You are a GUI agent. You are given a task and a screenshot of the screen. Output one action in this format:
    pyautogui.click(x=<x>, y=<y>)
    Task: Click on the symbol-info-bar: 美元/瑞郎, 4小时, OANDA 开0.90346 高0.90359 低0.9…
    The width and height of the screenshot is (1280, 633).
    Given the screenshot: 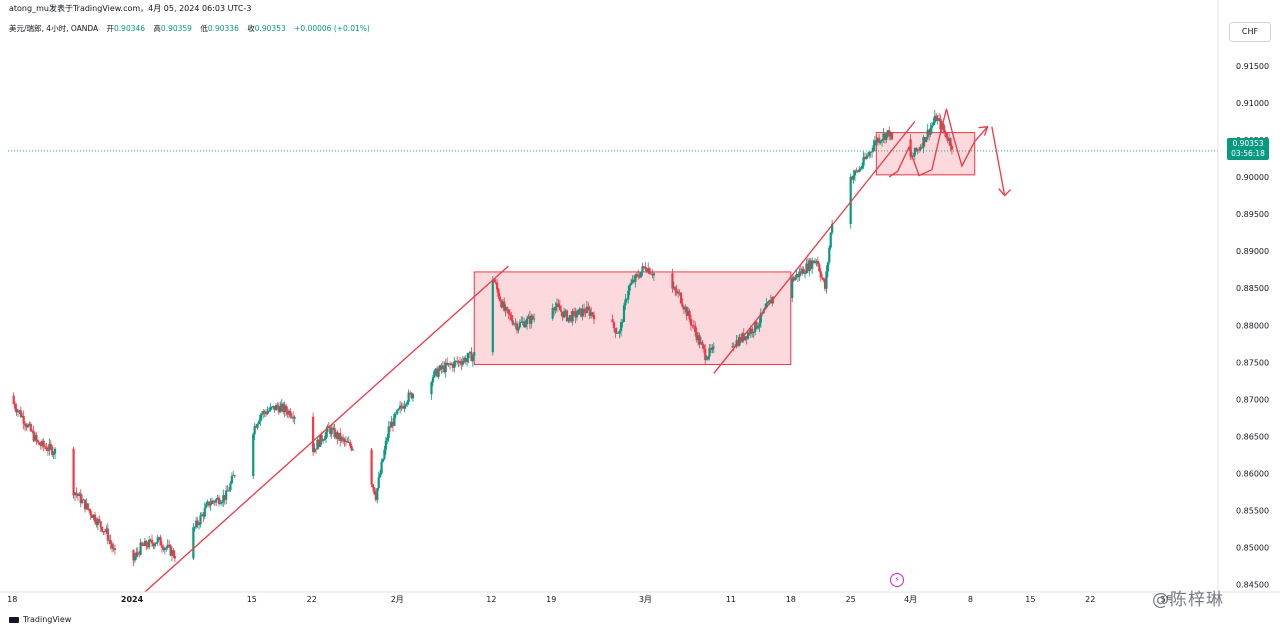 What is the action you would take?
    pyautogui.click(x=189, y=29)
    